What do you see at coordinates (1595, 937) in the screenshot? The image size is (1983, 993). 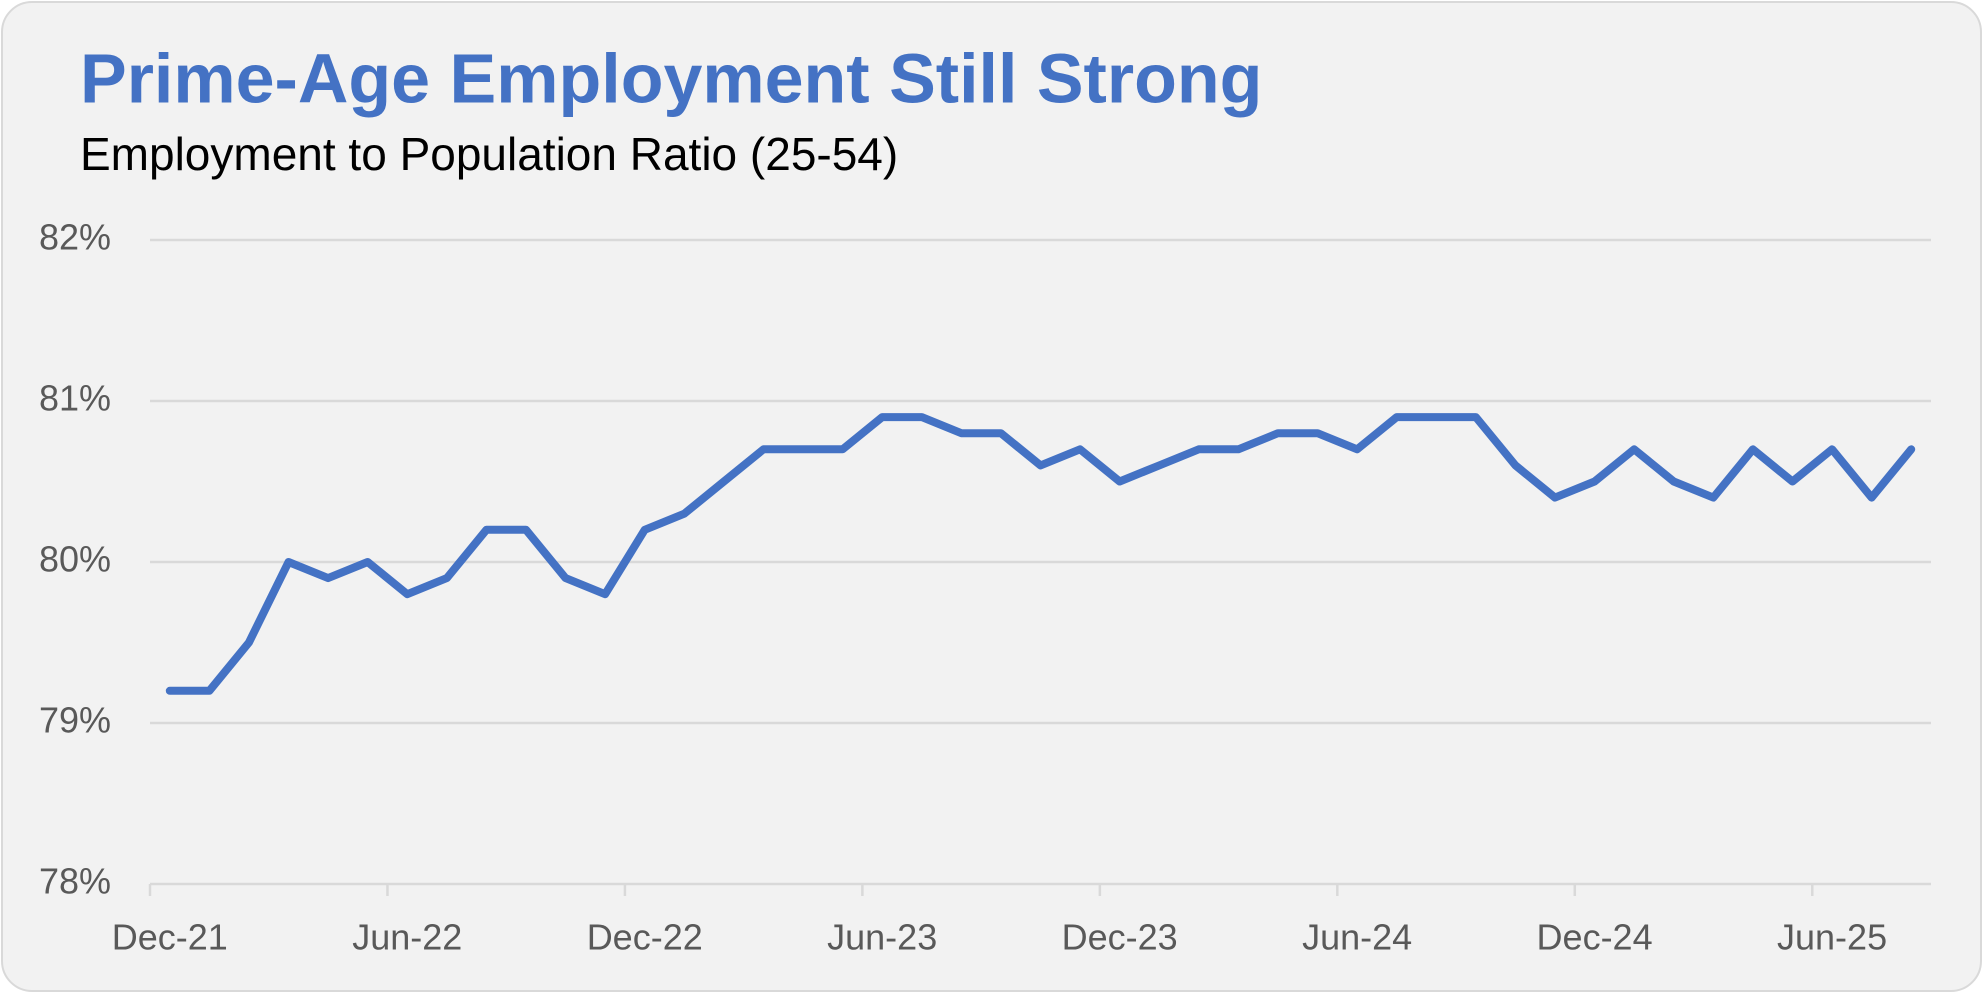 I see `x-tick-label: Dec-24` at bounding box center [1595, 937].